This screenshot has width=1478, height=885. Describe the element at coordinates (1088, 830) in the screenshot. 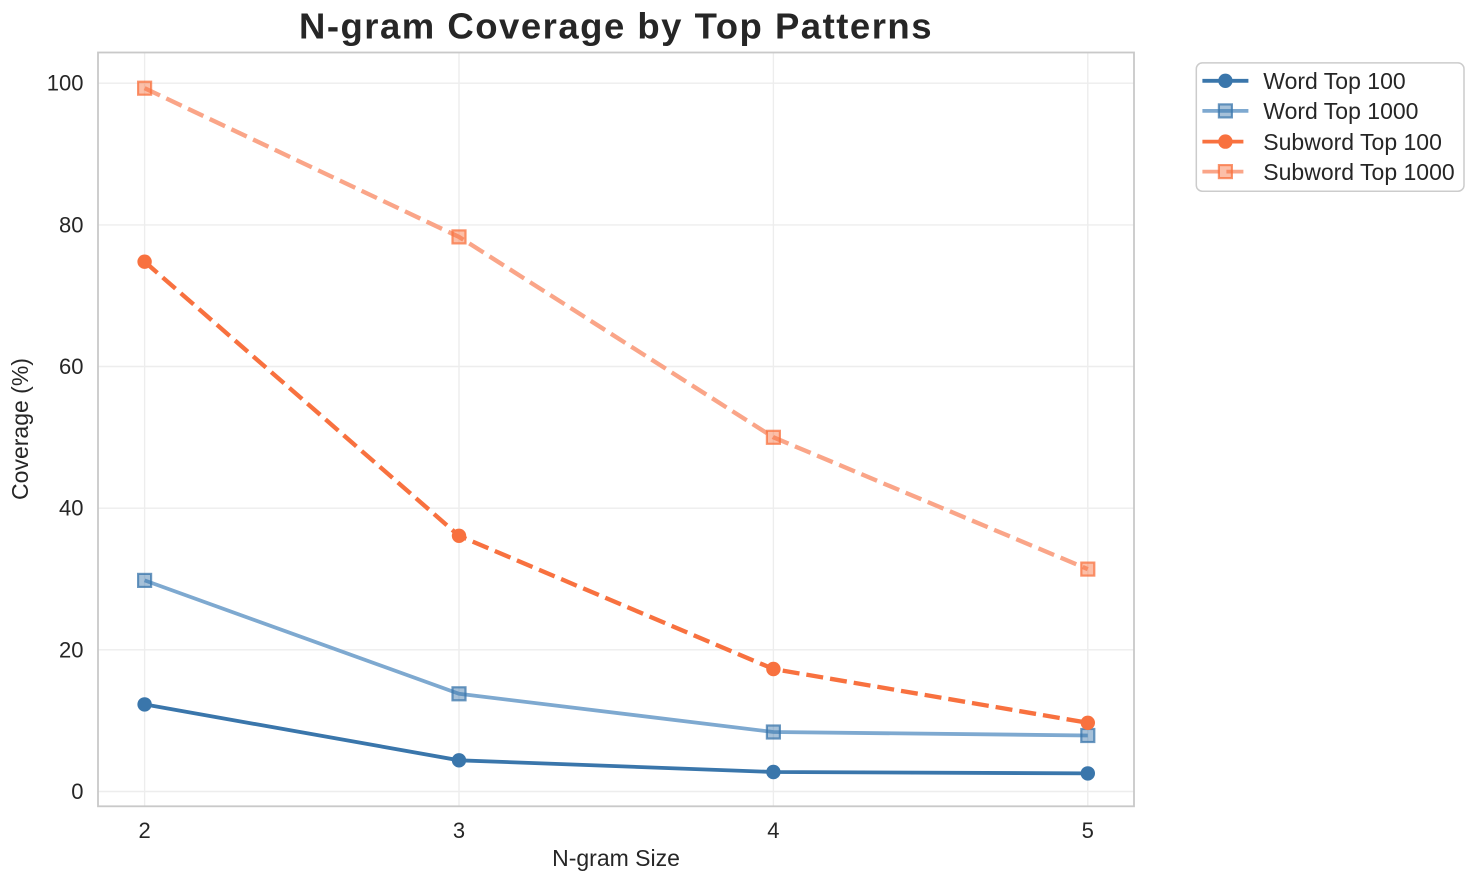

I see `svg-text: 5` at that location.